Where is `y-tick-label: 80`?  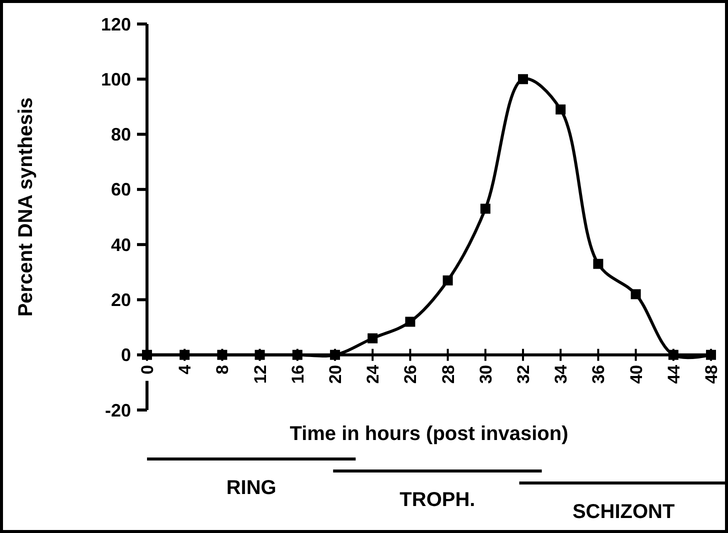 y-tick-label: 80 is located at coordinates (120, 134).